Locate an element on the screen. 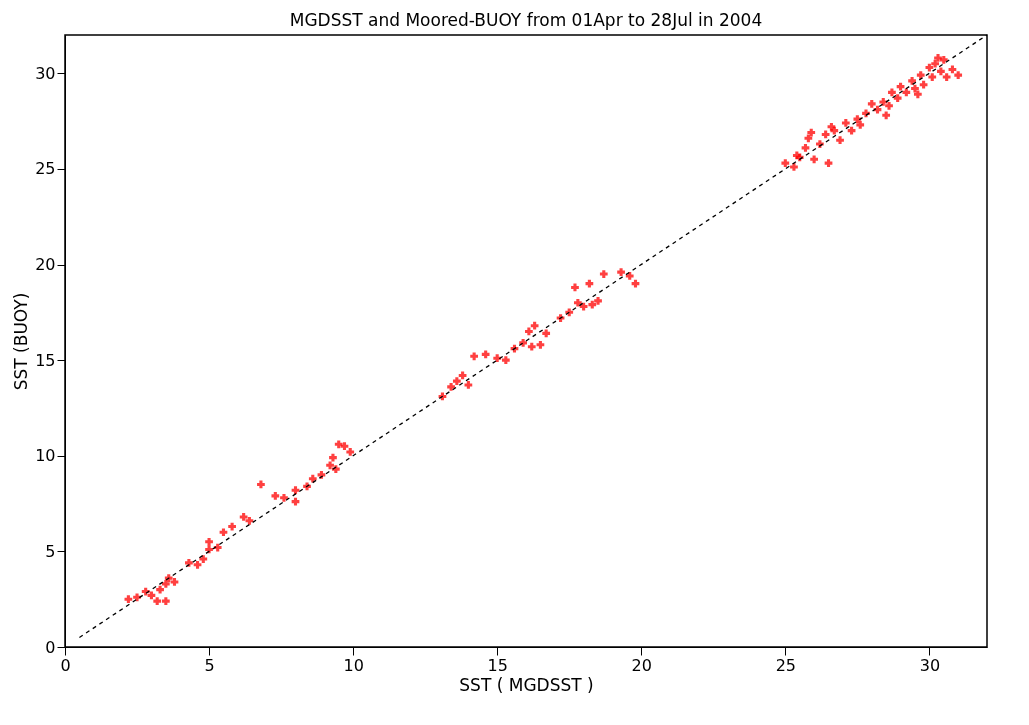 Image resolution: width=1029 pixels, height=725 pixels. x-tick-label: 20 is located at coordinates (641, 665).